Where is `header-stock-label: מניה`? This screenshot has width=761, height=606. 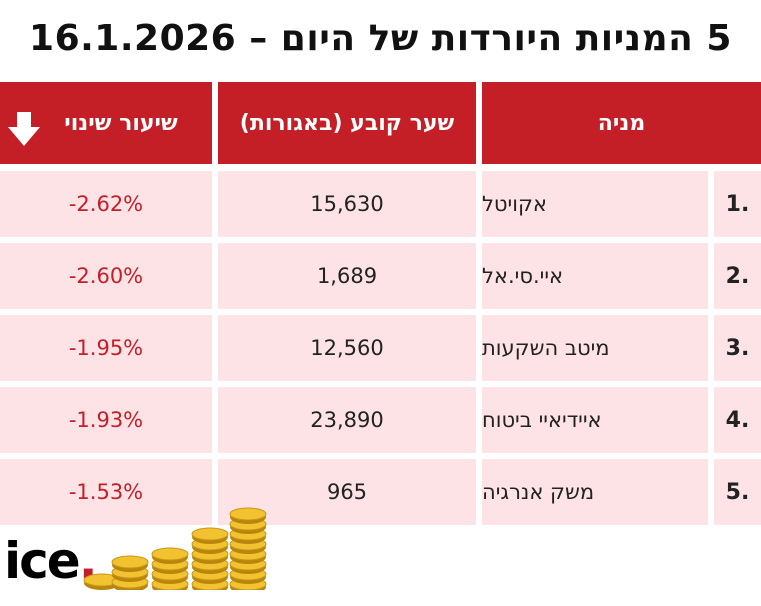 header-stock-label: מניה is located at coordinates (621, 123).